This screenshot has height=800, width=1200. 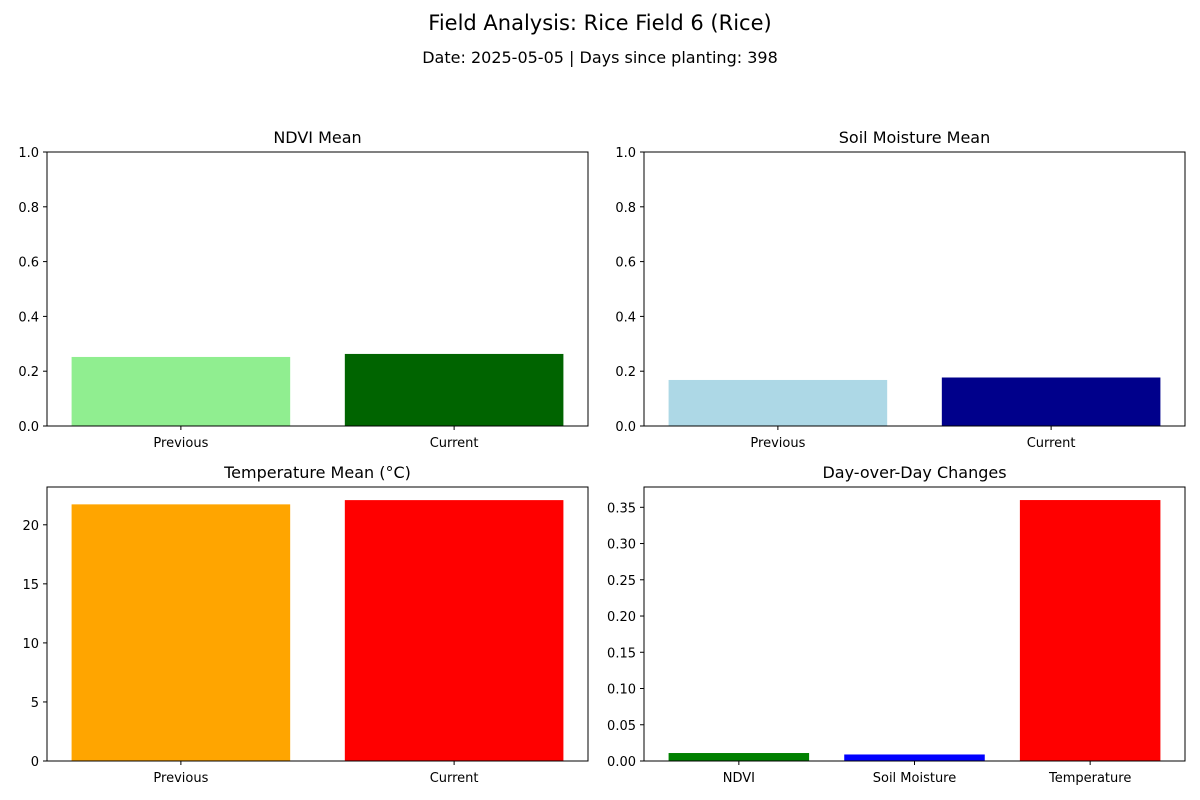 What do you see at coordinates (621, 581) in the screenshot?
I see `y-tick-label: 0.25` at bounding box center [621, 581].